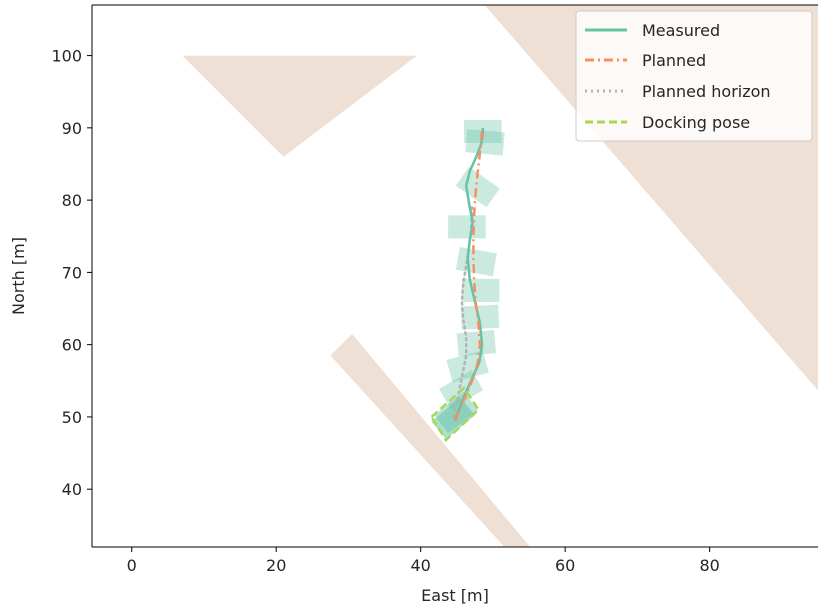  Describe the element at coordinates (696, 122) in the screenshot. I see `legend-label-docking: Docking pose` at that location.